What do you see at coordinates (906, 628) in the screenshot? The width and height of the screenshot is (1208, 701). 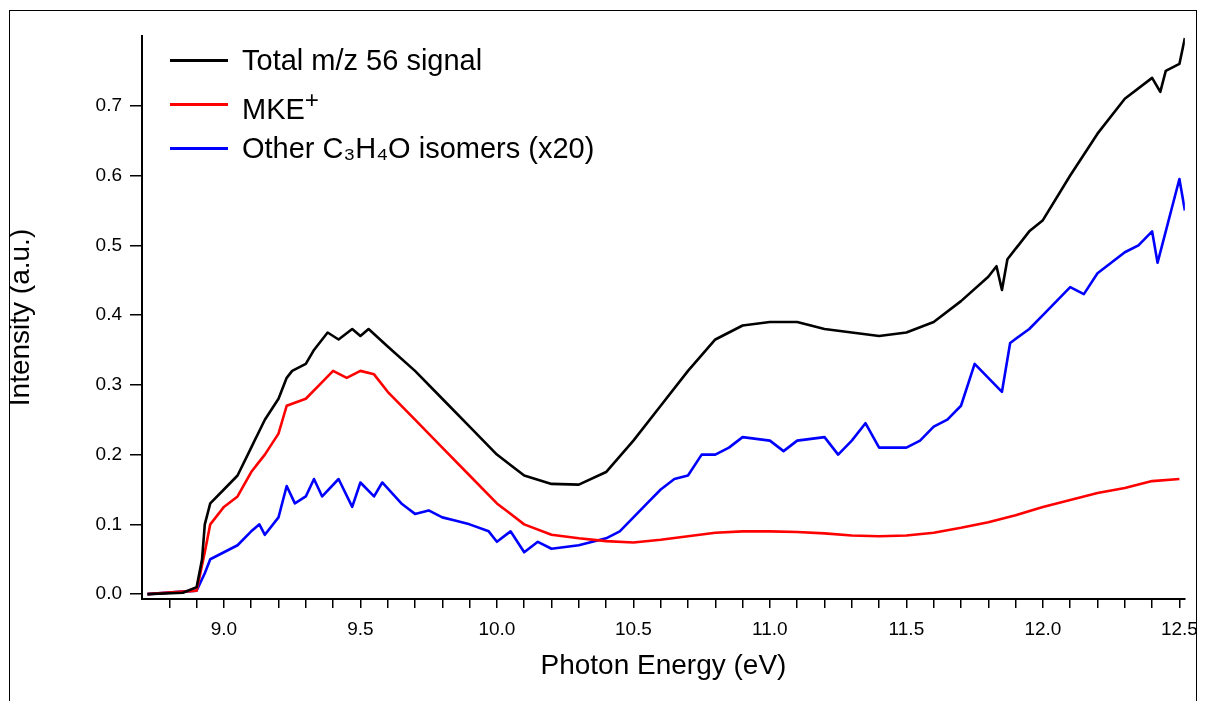 I see `x-tick-label: 11.5` at bounding box center [906, 628].